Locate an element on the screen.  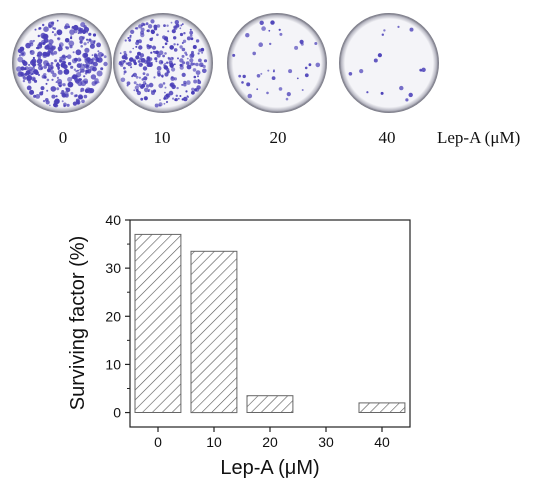
y-tick-label-10: 10 is located at coordinates (113, 364).